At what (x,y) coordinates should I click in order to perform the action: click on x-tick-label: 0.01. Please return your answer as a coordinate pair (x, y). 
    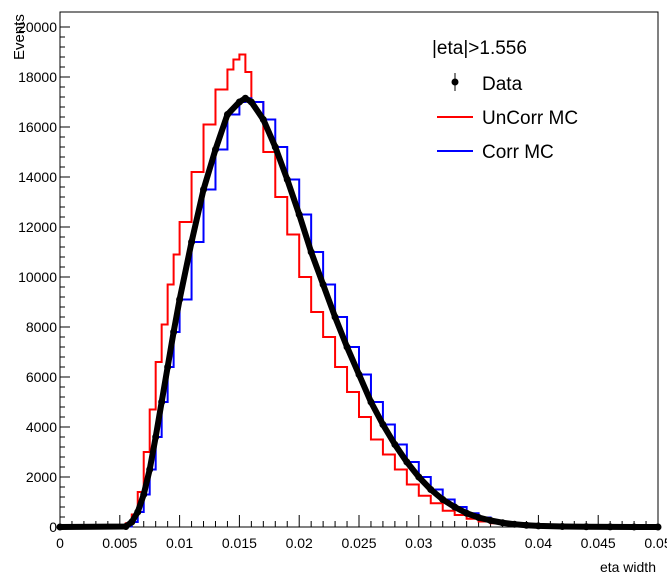
    Looking at the image, I should click on (179, 543).